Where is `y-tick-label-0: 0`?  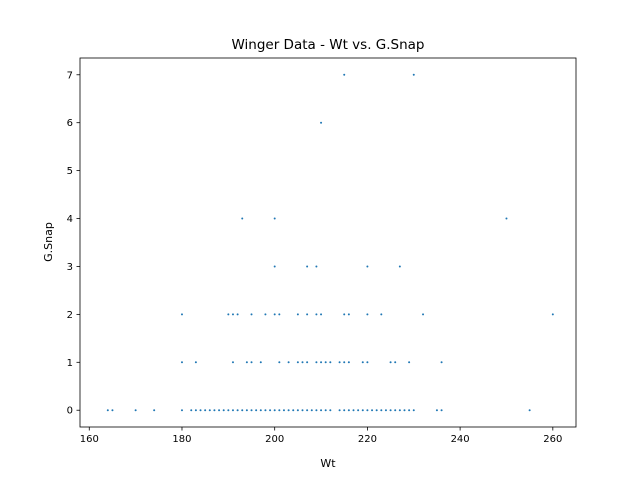 y-tick-label-0: 0 is located at coordinates (70, 411).